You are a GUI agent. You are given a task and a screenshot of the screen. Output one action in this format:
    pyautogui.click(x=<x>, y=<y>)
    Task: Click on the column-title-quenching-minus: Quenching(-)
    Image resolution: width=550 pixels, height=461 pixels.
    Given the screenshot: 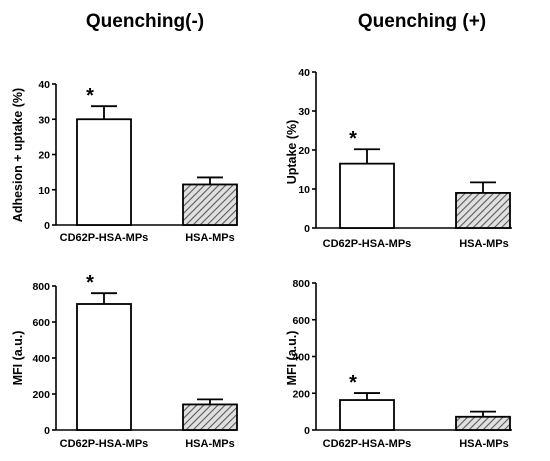 What is the action you would take?
    pyautogui.click(x=145, y=21)
    